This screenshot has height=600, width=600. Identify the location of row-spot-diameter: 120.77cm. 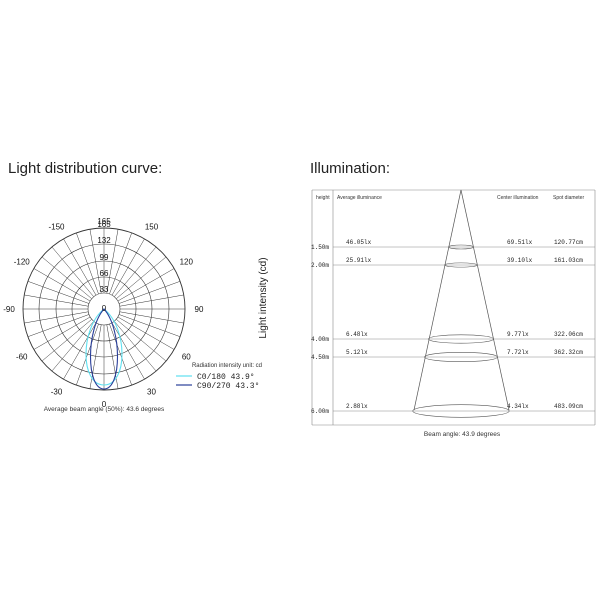
(568, 242).